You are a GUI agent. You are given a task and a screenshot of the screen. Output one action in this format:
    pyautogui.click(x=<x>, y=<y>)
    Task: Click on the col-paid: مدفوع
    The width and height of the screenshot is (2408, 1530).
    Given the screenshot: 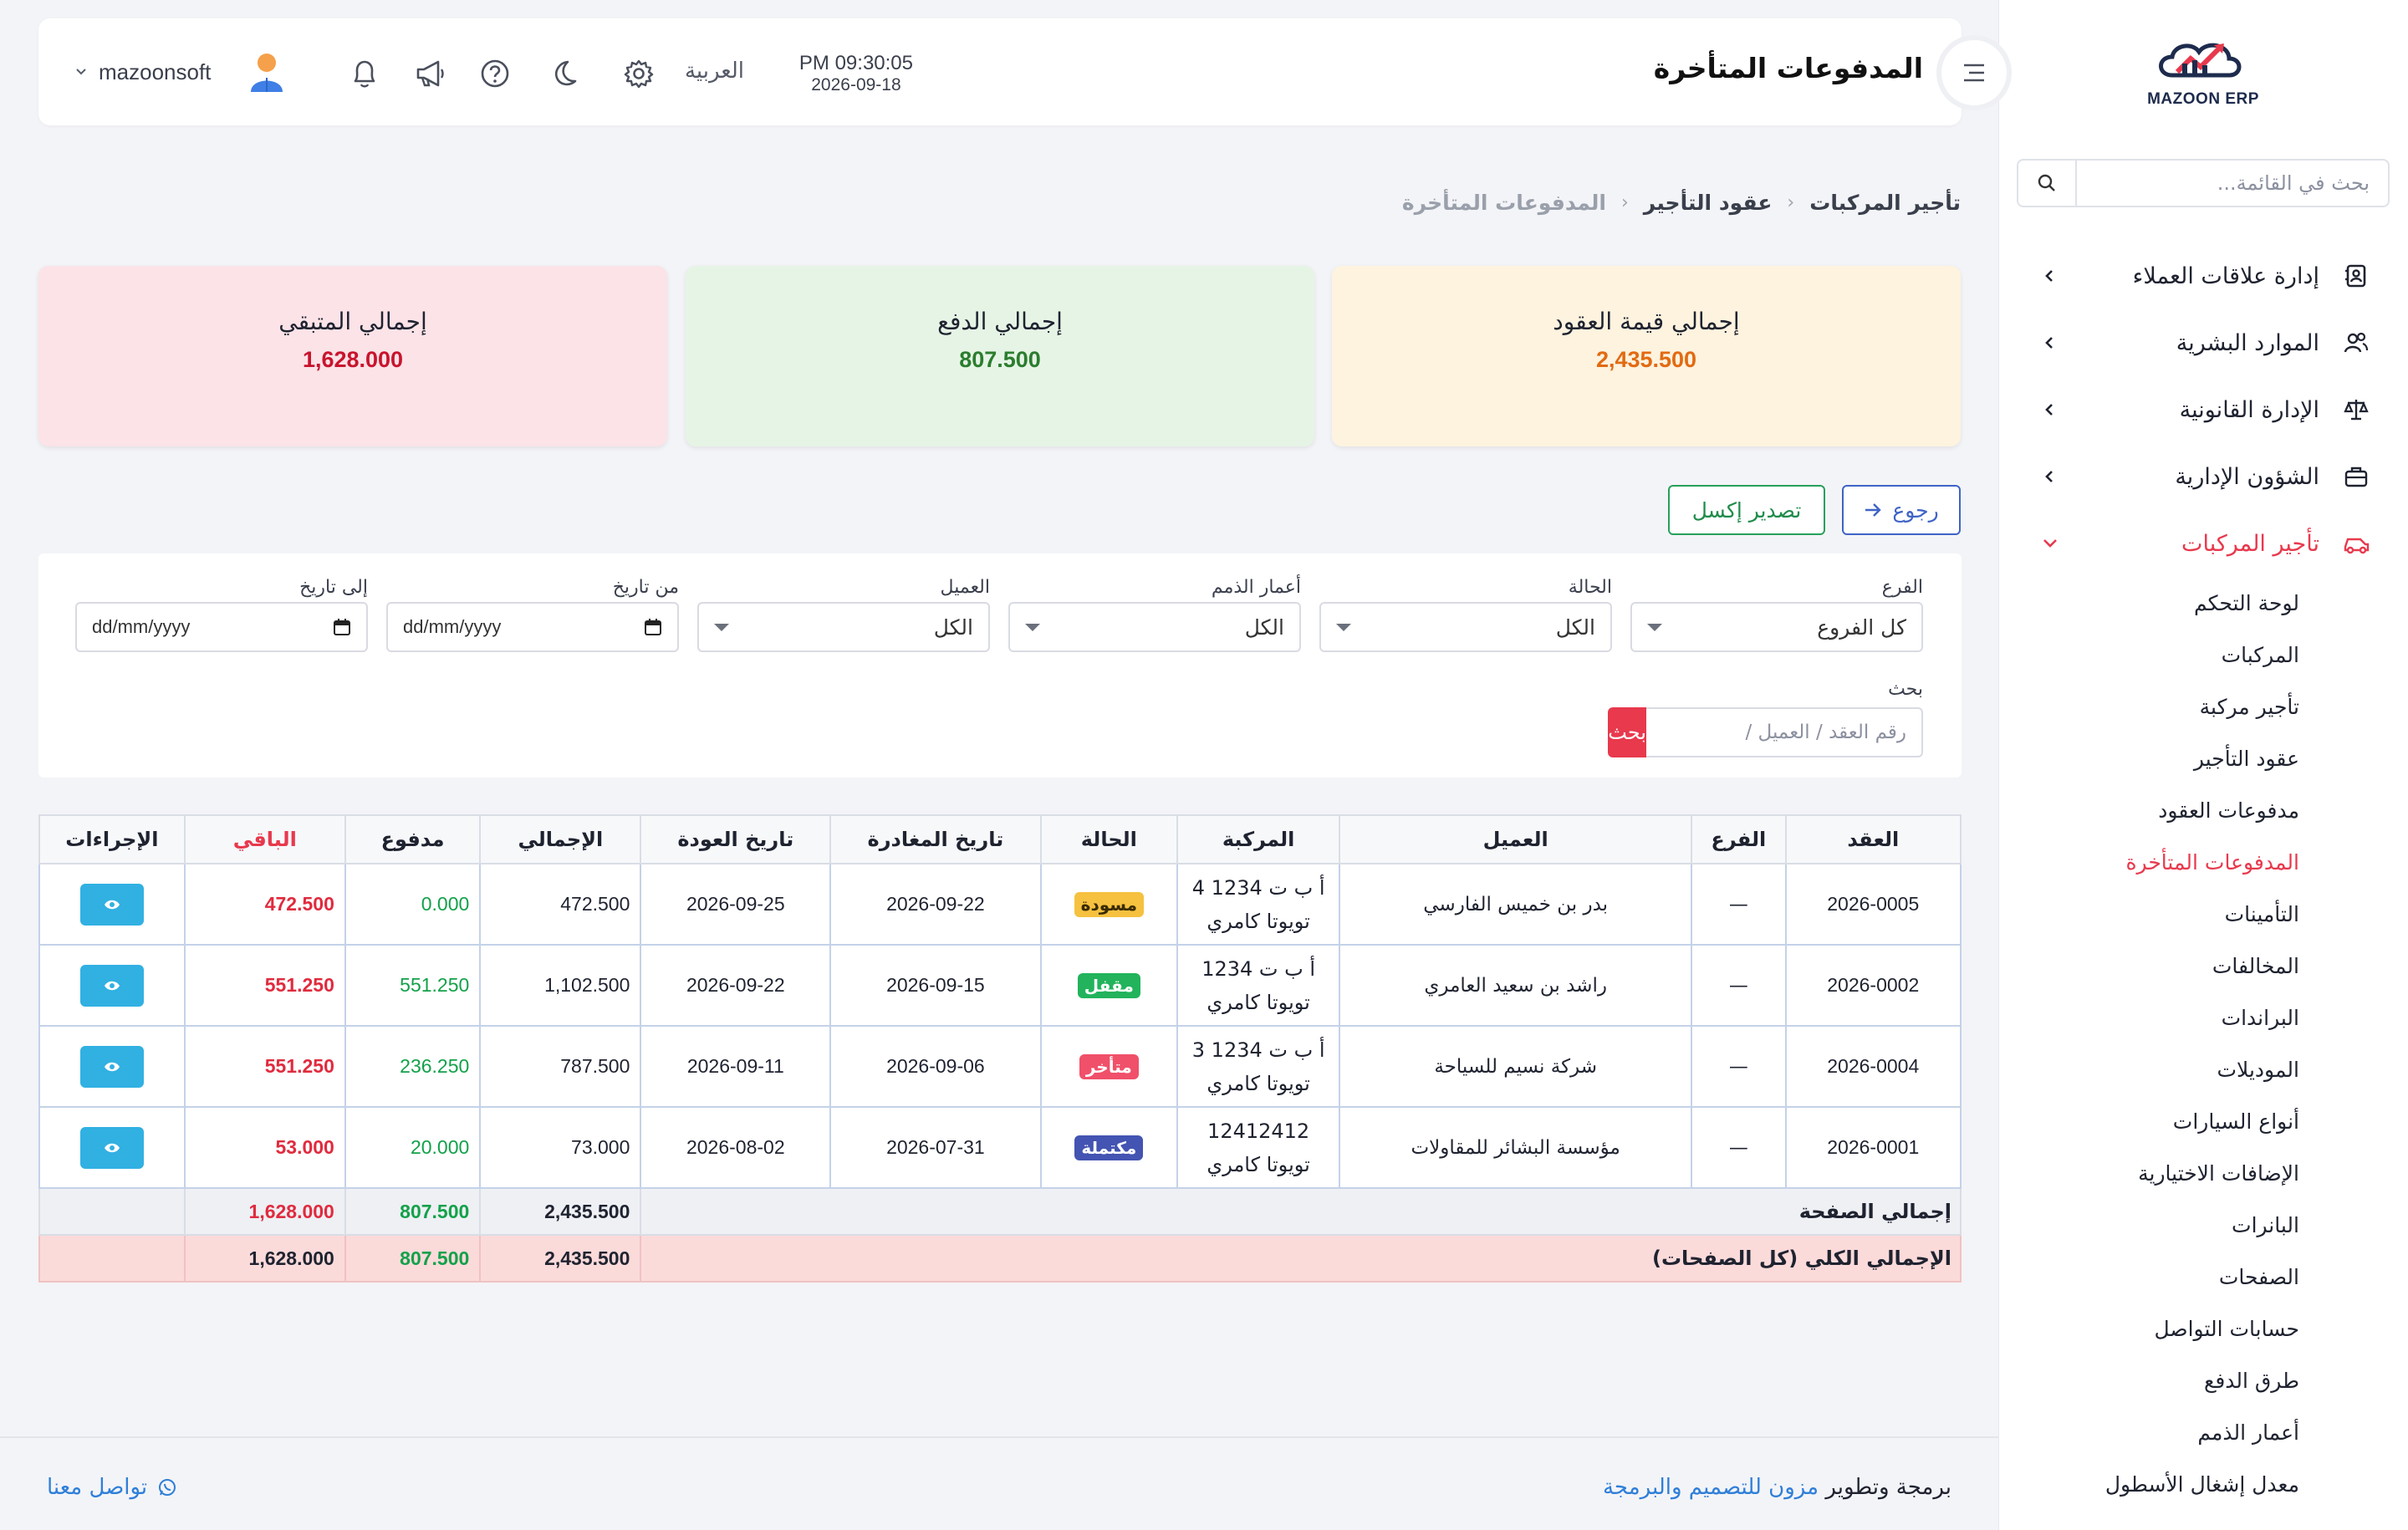 What is the action you would take?
    pyautogui.click(x=413, y=839)
    